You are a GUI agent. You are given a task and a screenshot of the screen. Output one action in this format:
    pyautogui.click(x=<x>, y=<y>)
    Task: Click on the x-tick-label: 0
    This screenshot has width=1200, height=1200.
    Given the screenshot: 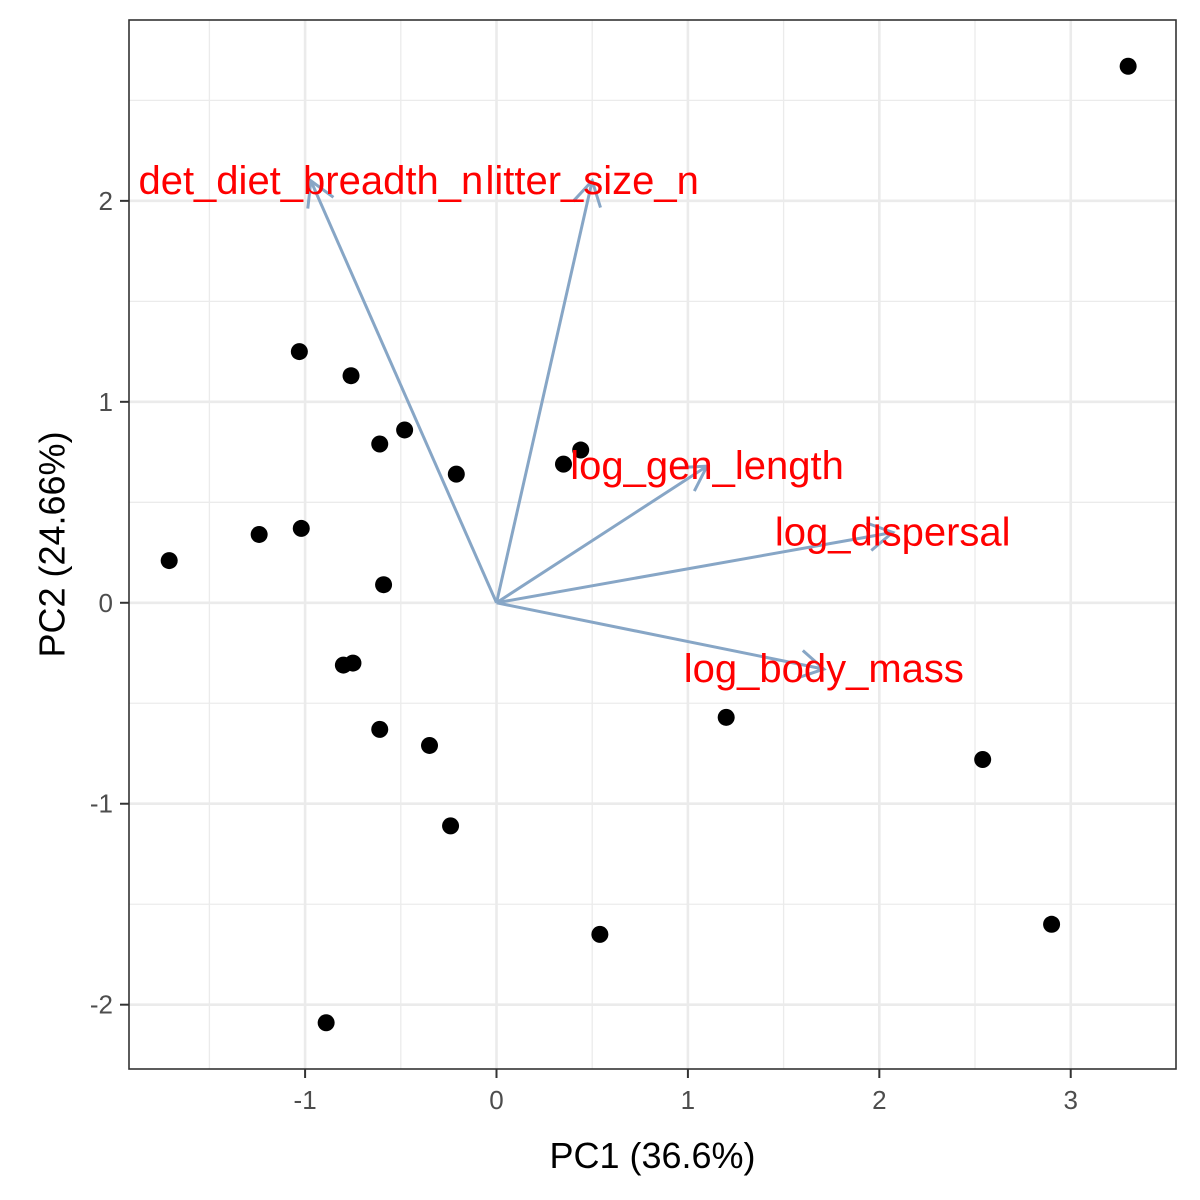 What is the action you would take?
    pyautogui.click(x=496, y=1100)
    